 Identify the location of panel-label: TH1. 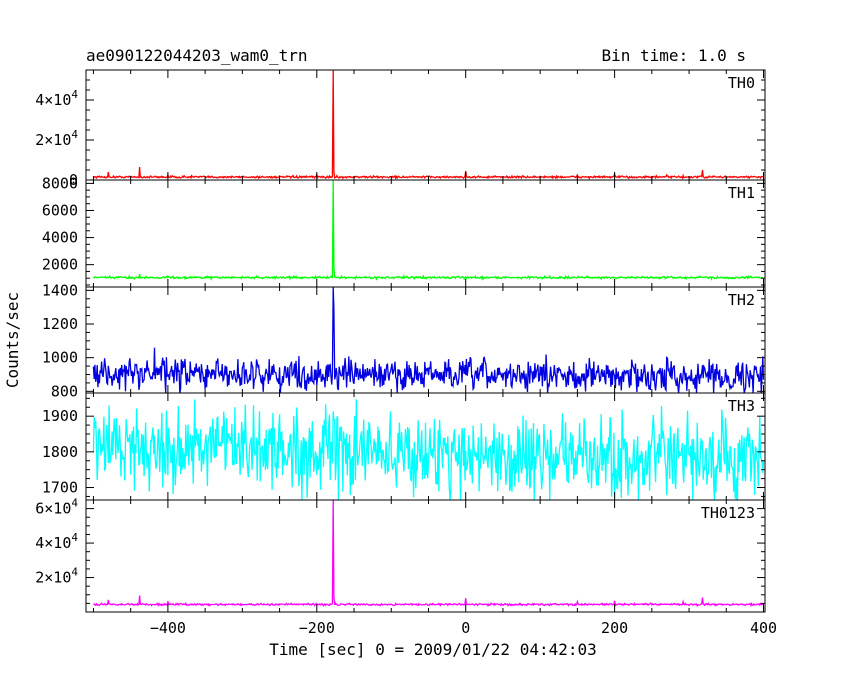
(741, 193).